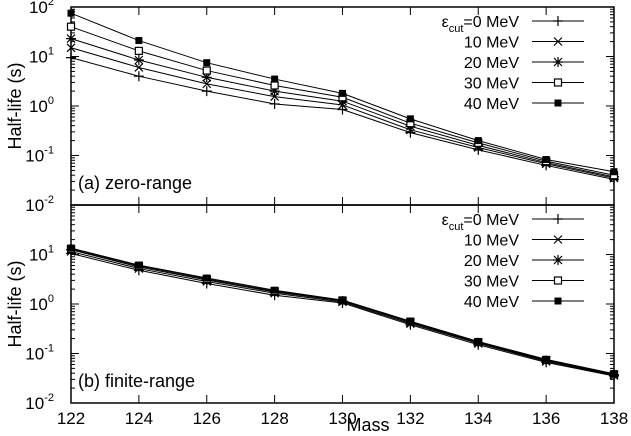 This screenshot has width=631, height=436. What do you see at coordinates (71, 418) in the screenshot?
I see `x-tick-label: 122` at bounding box center [71, 418].